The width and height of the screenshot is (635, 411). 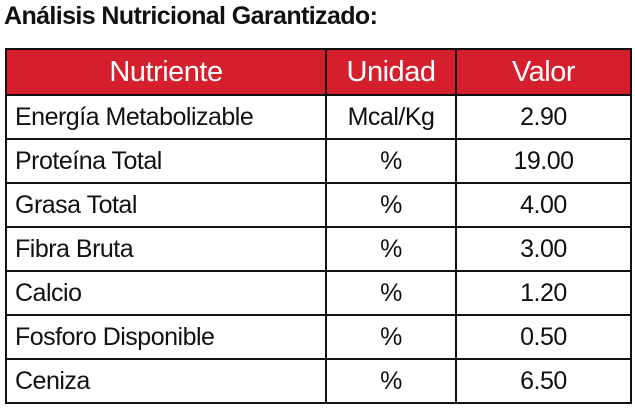 I want to click on table-cell: 0.50, so click(x=543, y=337).